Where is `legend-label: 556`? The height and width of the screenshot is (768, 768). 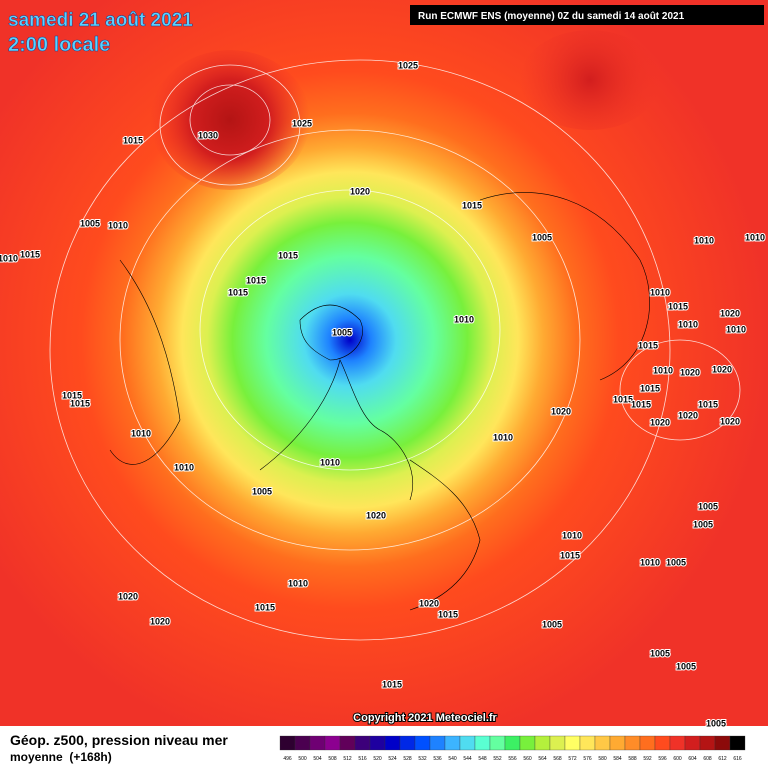 legend-label: 556 is located at coordinates (512, 759).